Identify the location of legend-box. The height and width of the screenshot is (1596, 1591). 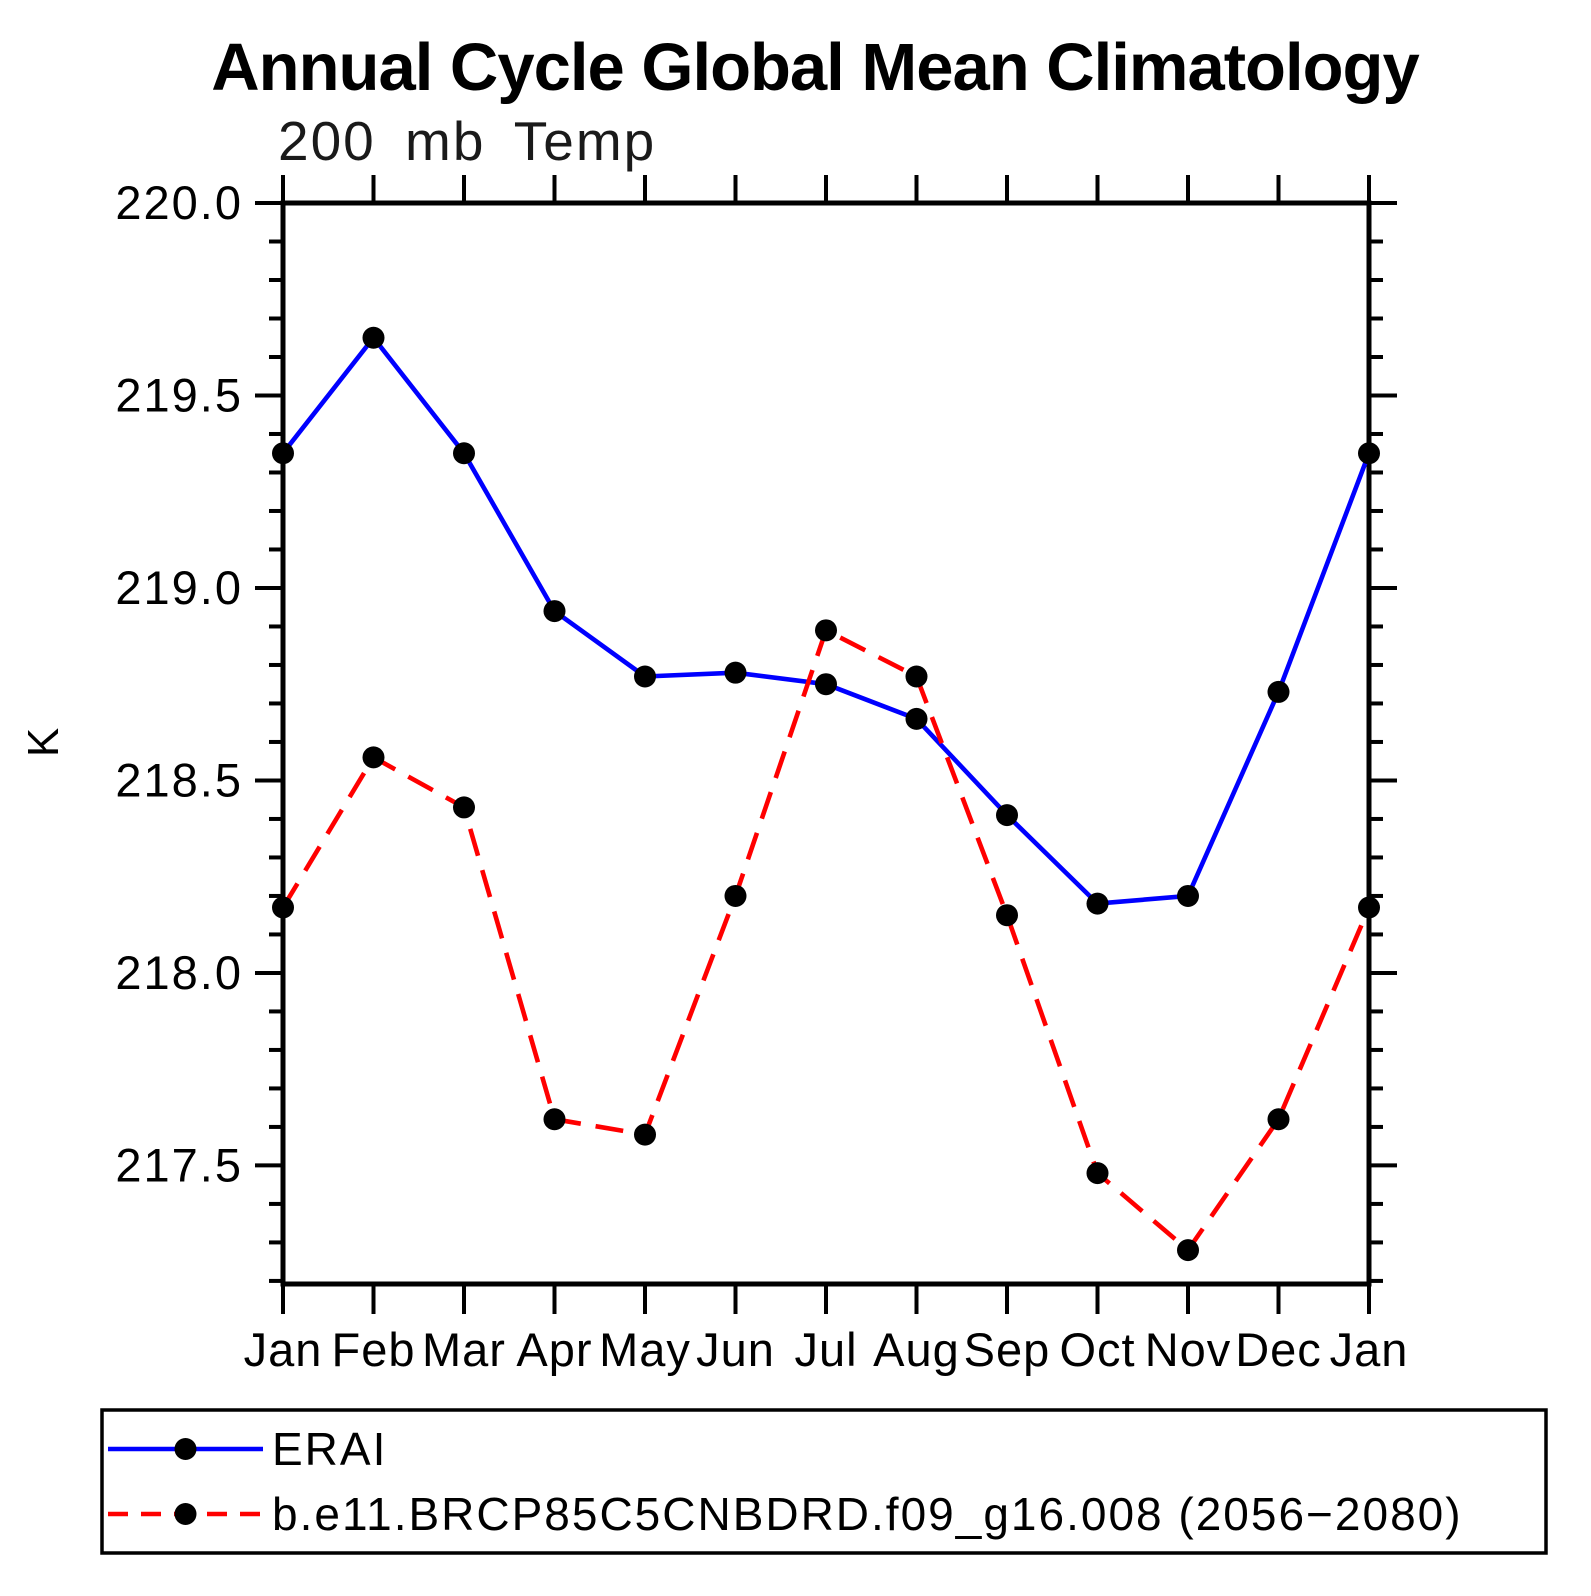
(824, 1481).